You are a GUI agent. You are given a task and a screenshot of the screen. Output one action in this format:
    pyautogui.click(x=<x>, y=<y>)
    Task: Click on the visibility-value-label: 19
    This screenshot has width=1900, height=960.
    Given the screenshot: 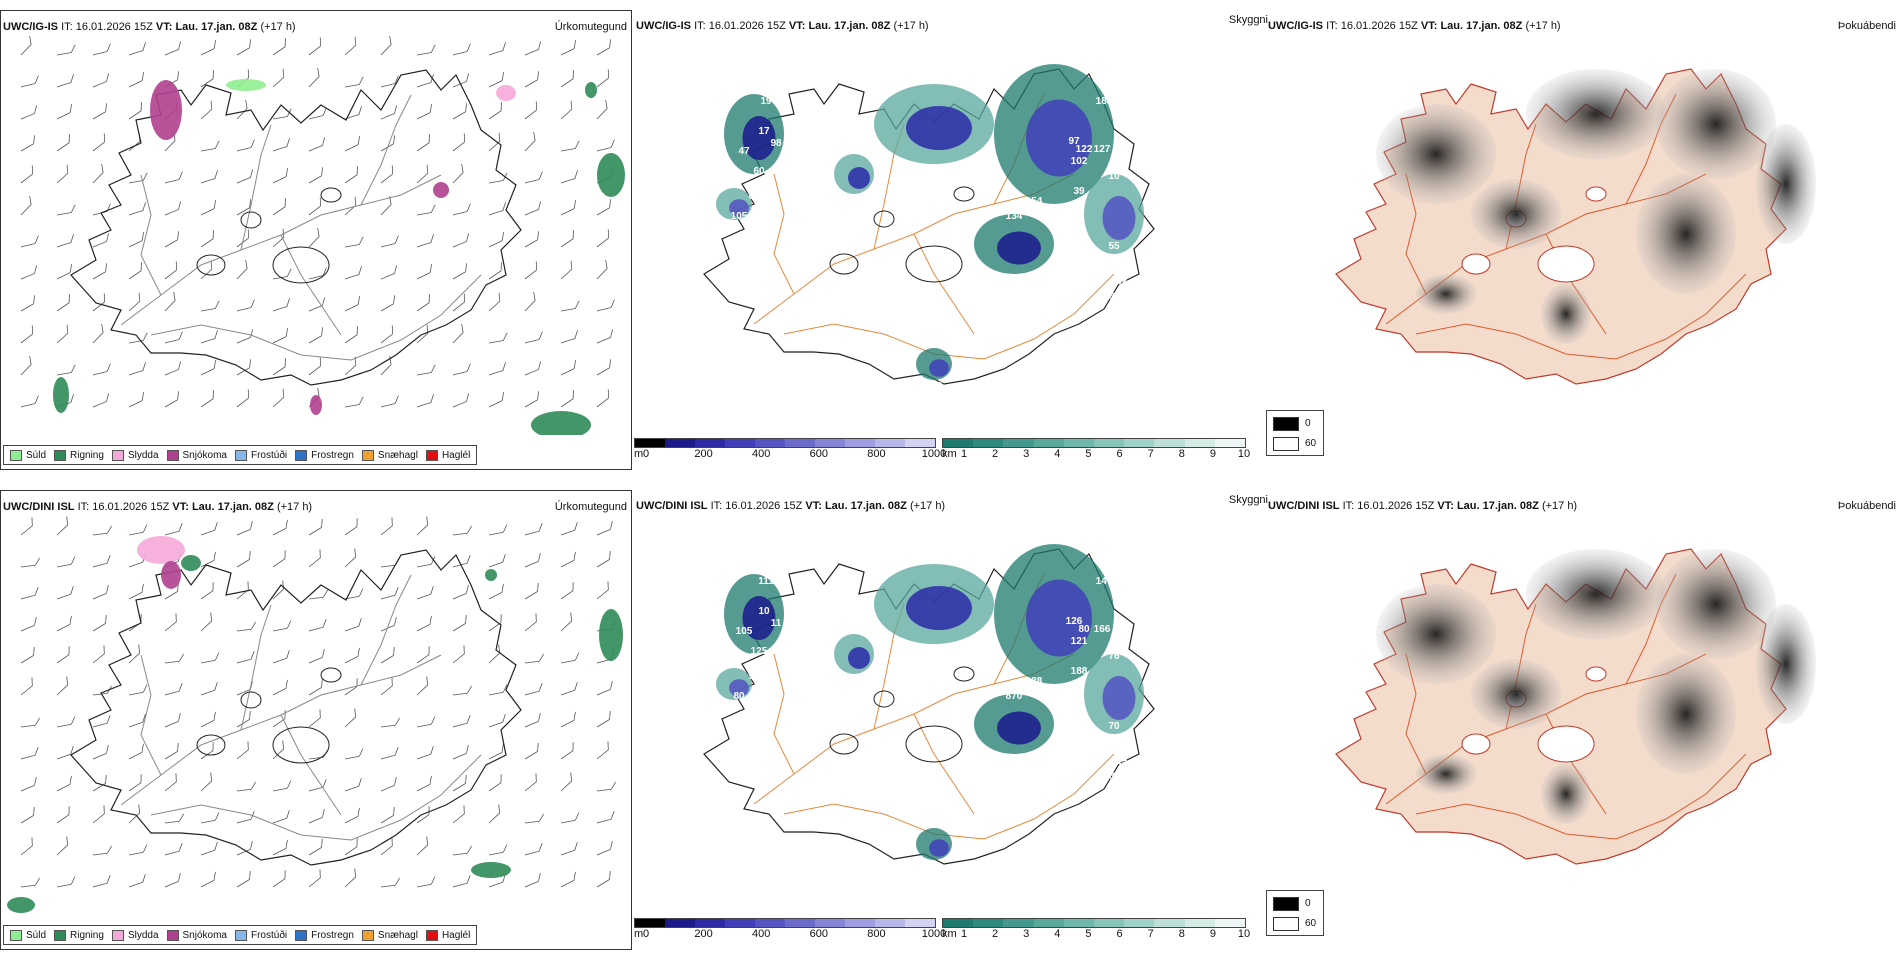 What is the action you would take?
    pyautogui.click(x=766, y=101)
    